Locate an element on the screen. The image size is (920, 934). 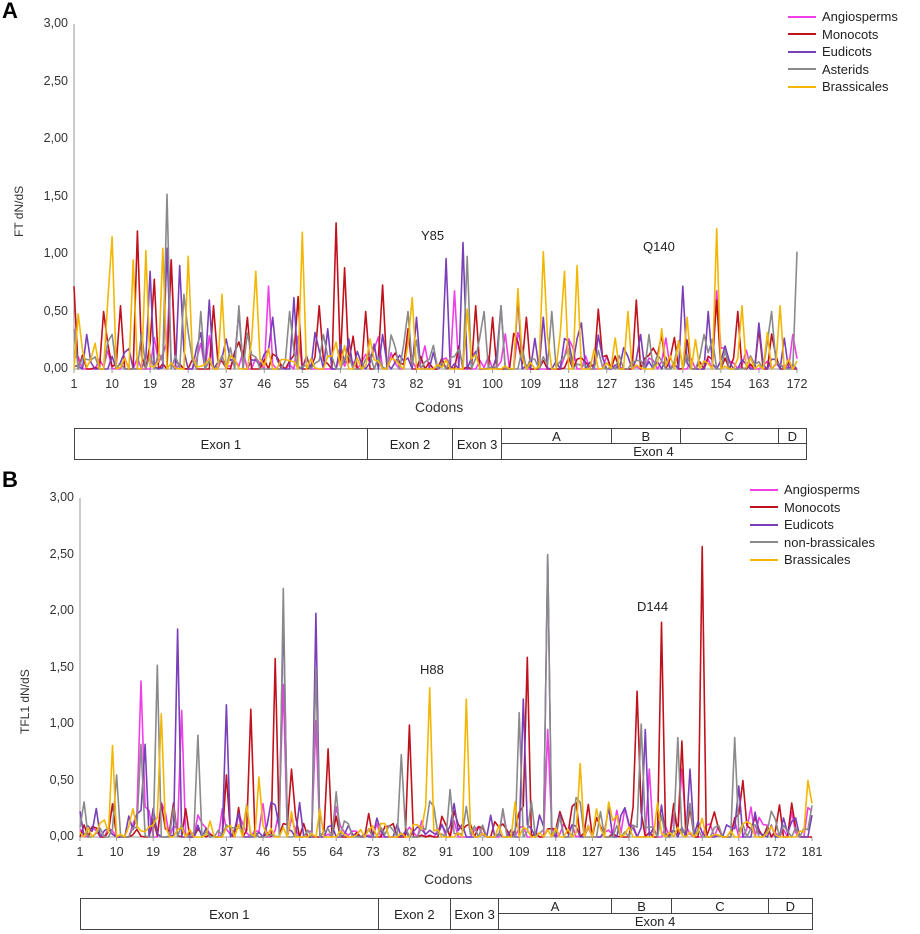
x-tick-label: 163 is located at coordinates (739, 852).